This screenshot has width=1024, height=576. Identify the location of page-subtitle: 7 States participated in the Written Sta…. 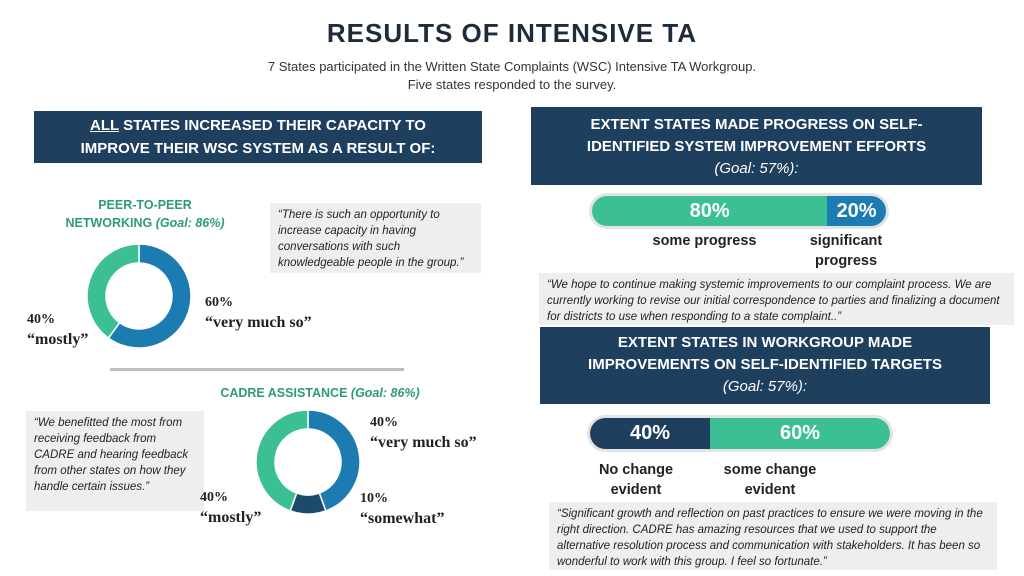
(512, 76).